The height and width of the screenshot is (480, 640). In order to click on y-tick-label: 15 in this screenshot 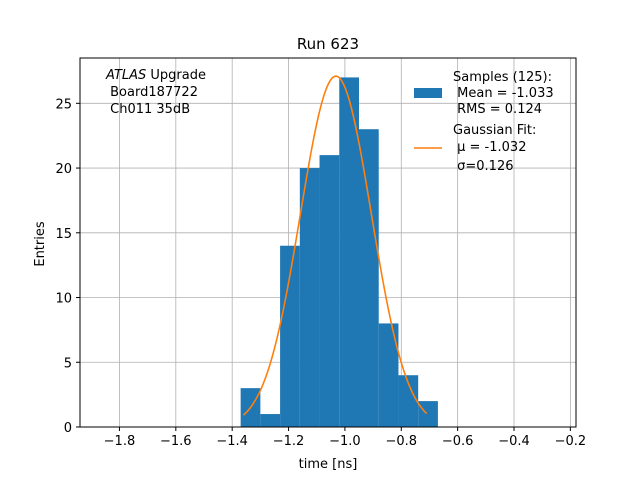, I will do `click(63, 234)`.